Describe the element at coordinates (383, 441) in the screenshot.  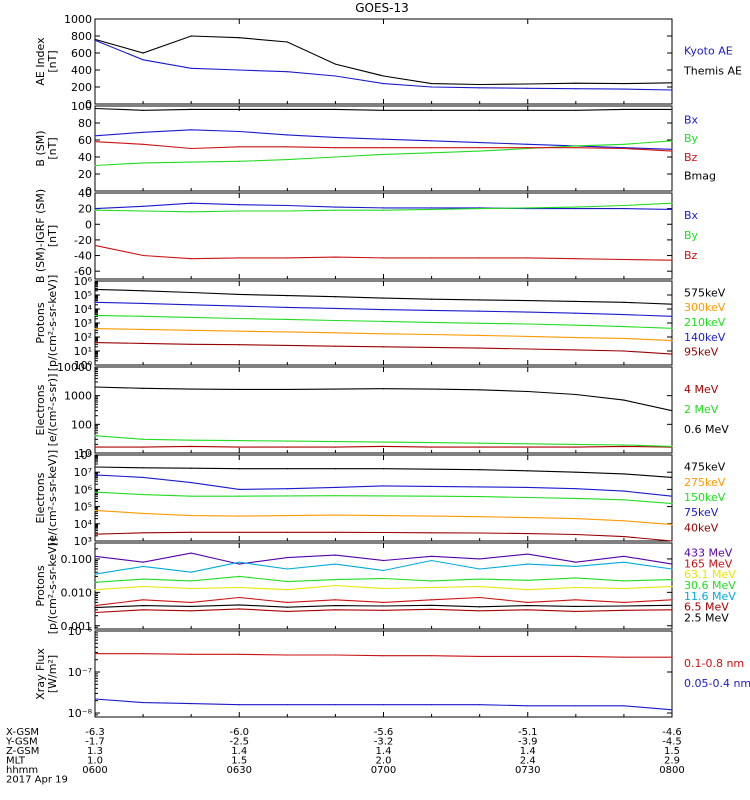
I see `series-line-2-mev` at that location.